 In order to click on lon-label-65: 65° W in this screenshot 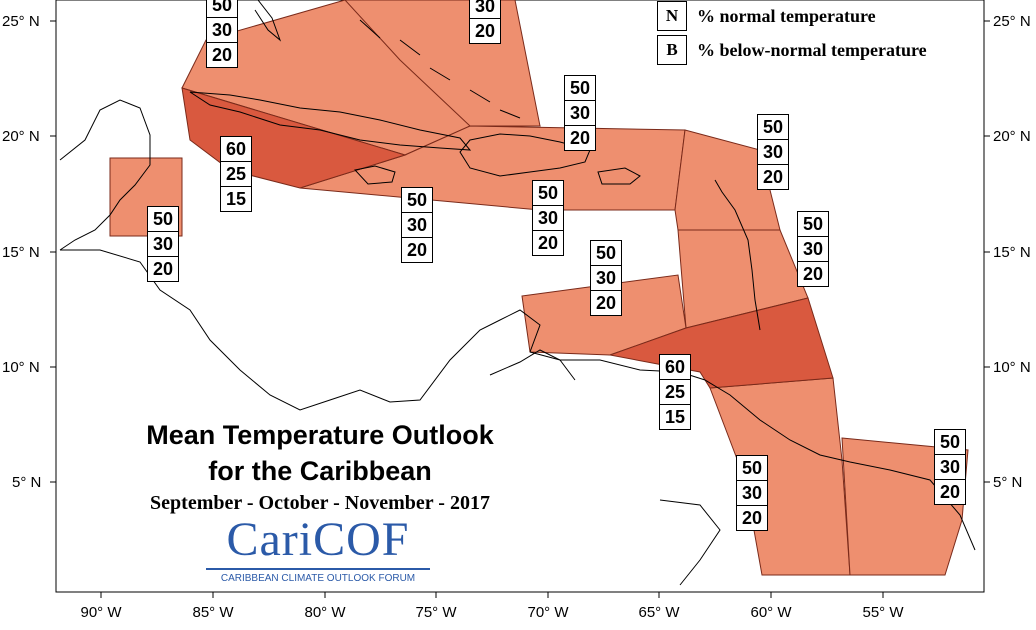, I will do `click(659, 612)`.